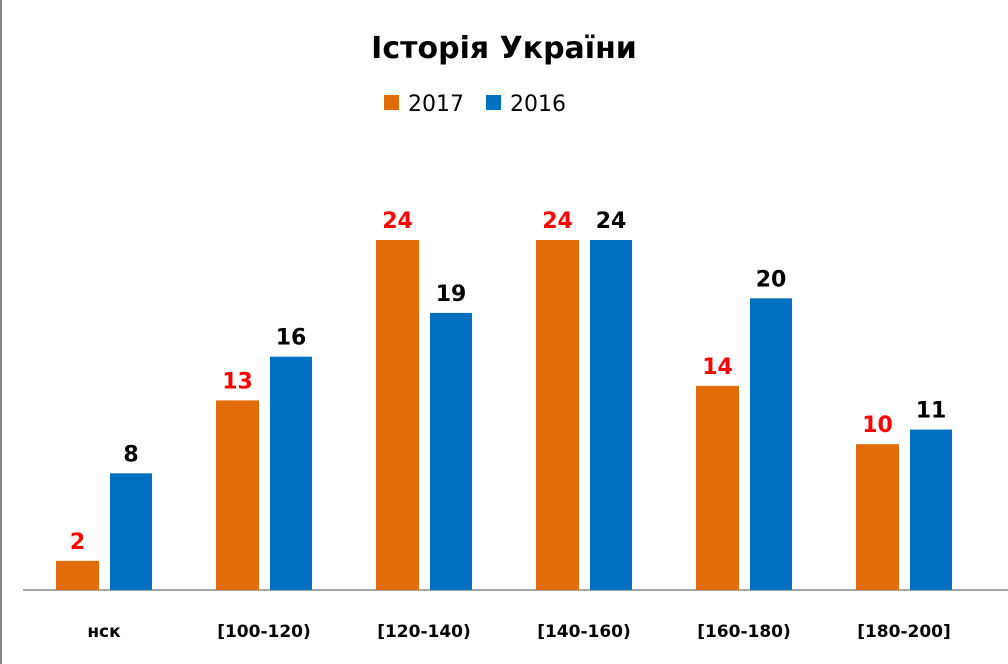 This screenshot has height=664, width=1008. I want to click on legend-swatch-2016, so click(493, 102).